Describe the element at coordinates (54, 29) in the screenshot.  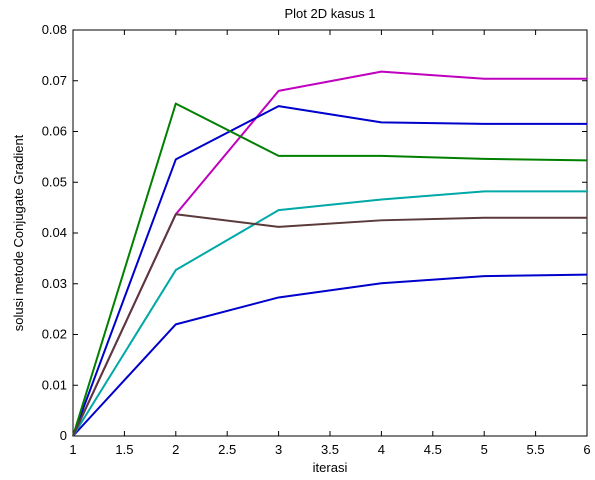
I see `y-tick-label: 0.08` at that location.